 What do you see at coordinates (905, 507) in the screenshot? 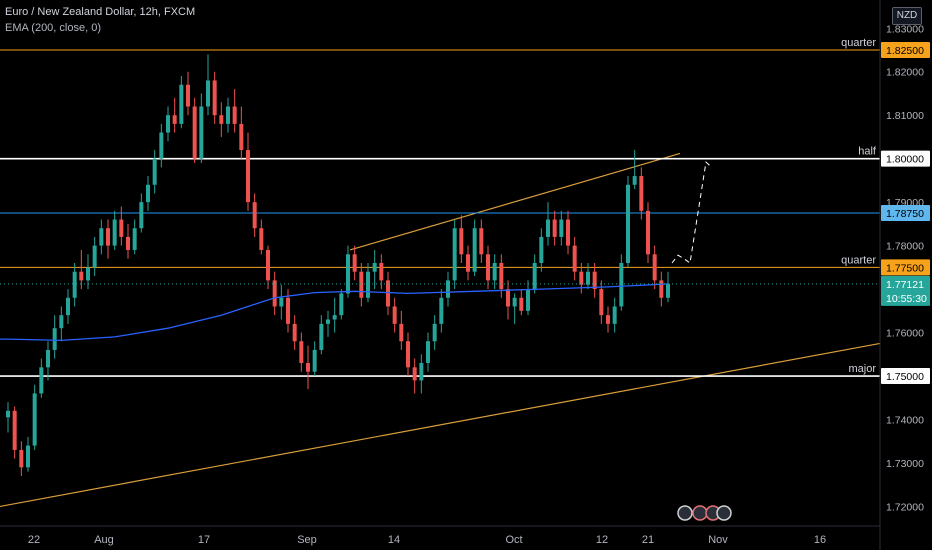
I see `price-tick-label: 1.72000` at bounding box center [905, 507].